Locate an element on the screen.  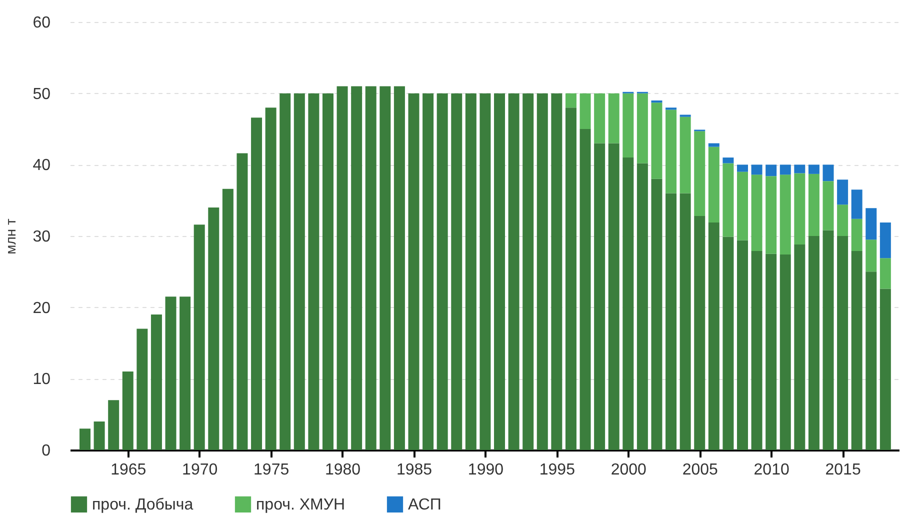
y-tick-label: 20 is located at coordinates (41, 308).